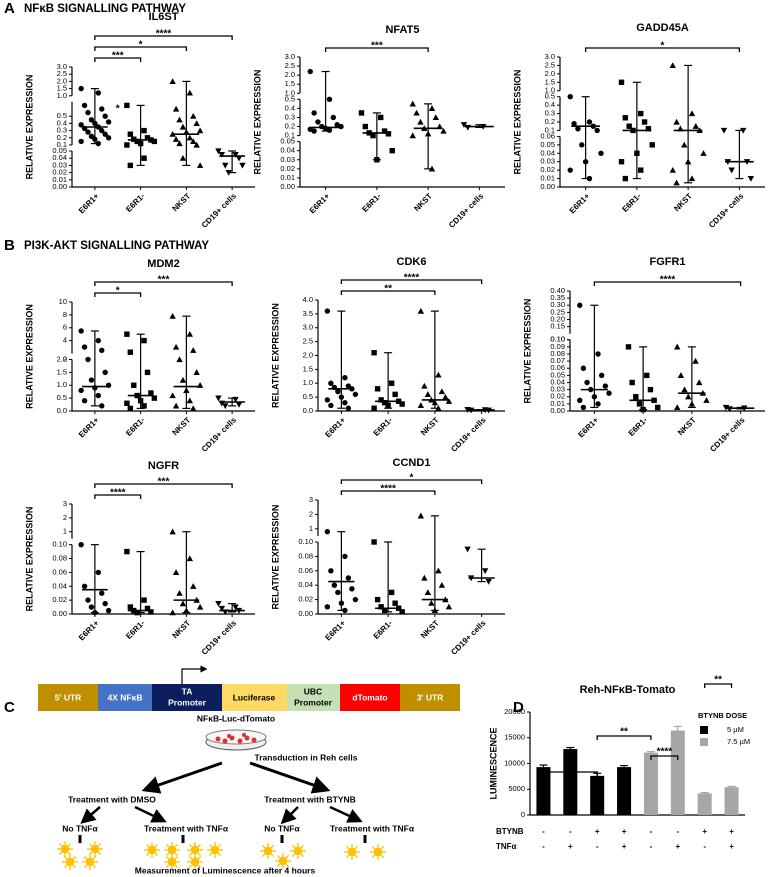 This screenshot has height=877, width=777. What do you see at coordinates (65, 314) in the screenshot?
I see `y-tick-label: 8` at bounding box center [65, 314].